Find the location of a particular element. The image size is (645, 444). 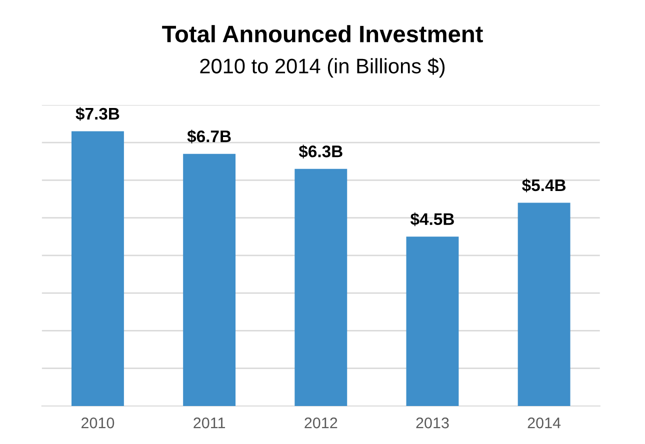

x-tick-label: 2012 is located at coordinates (321, 423).